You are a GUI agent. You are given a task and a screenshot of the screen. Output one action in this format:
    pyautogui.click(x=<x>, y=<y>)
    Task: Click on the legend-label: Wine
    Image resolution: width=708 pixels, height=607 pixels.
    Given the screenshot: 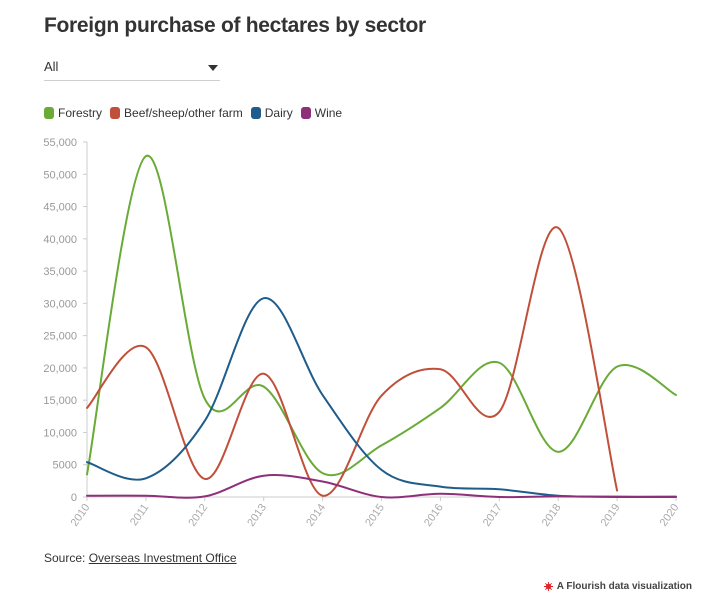 What is the action you would take?
    pyautogui.click(x=328, y=113)
    